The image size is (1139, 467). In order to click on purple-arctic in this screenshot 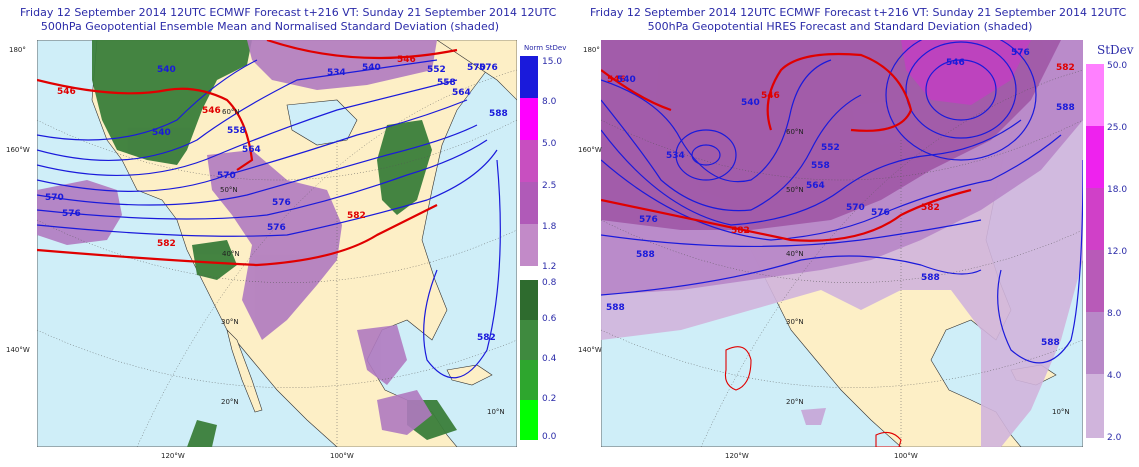, I will do `click(342, 65)`.